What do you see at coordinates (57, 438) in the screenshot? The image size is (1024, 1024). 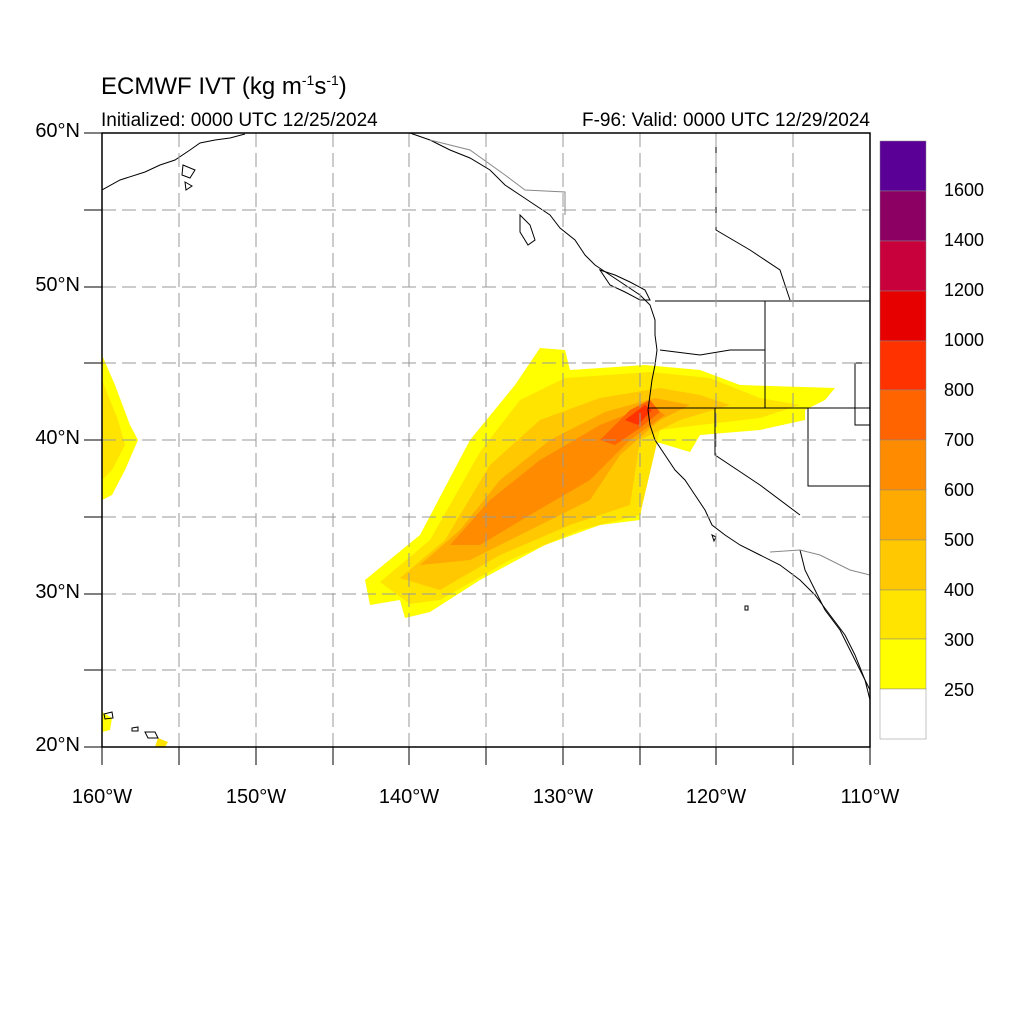 I see `lat-label-40: 40°N` at bounding box center [57, 438].